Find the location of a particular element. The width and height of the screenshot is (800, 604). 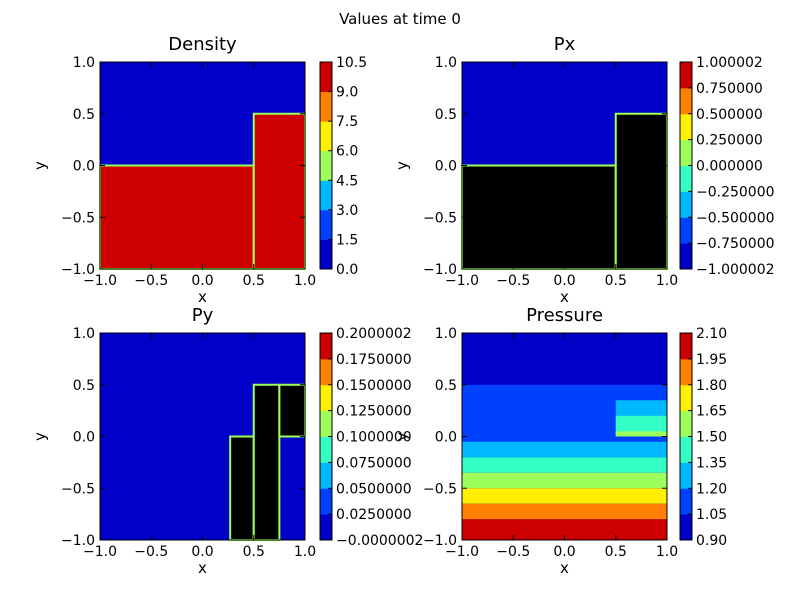

colorbar-tick-label: −0.750000 is located at coordinates (735, 244).